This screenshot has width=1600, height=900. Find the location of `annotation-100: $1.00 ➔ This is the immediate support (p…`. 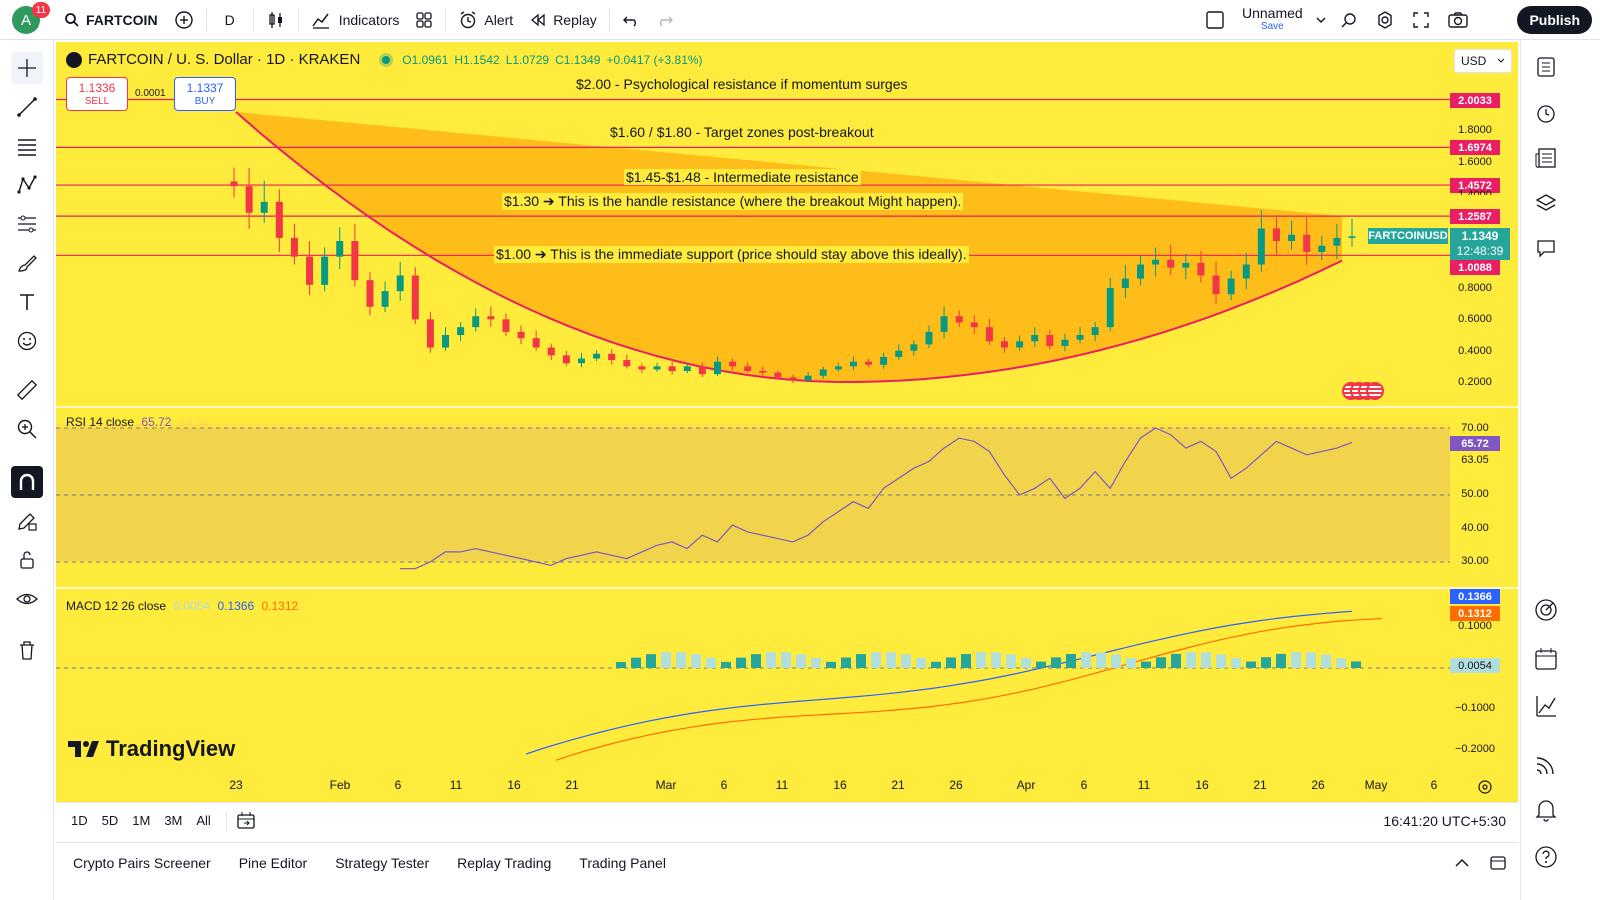

annotation-100: $1.00 ➔ This is the immediate support (p… is located at coordinates (731, 254).